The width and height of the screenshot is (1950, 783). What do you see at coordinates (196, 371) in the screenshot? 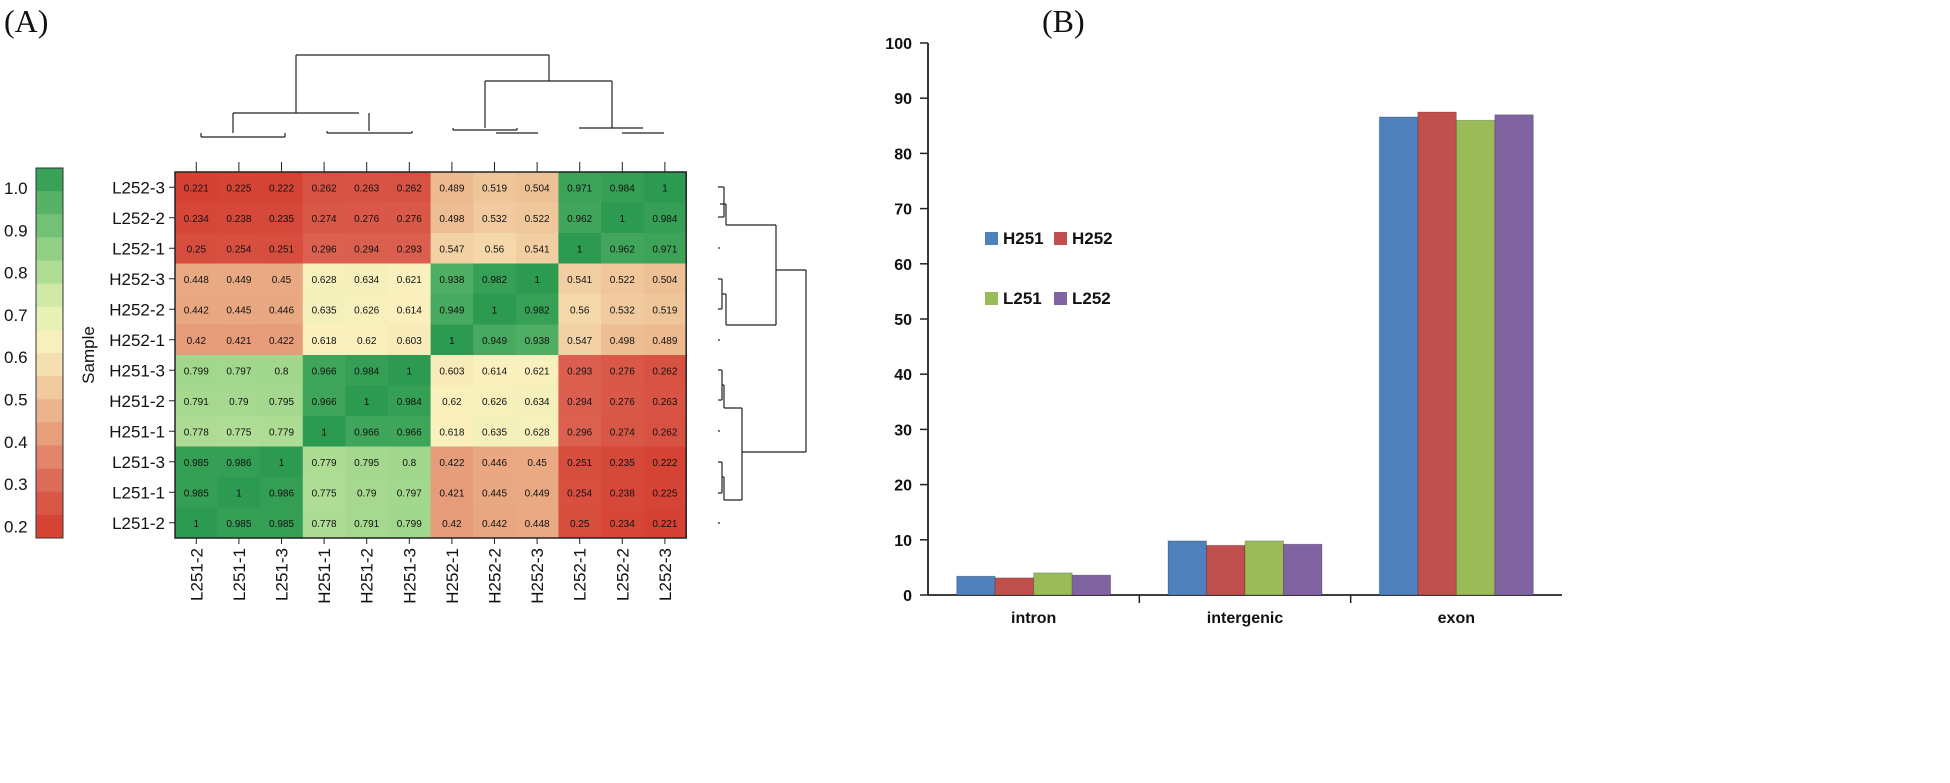
I see `heatmap-cell-value: 0.799` at bounding box center [196, 371].